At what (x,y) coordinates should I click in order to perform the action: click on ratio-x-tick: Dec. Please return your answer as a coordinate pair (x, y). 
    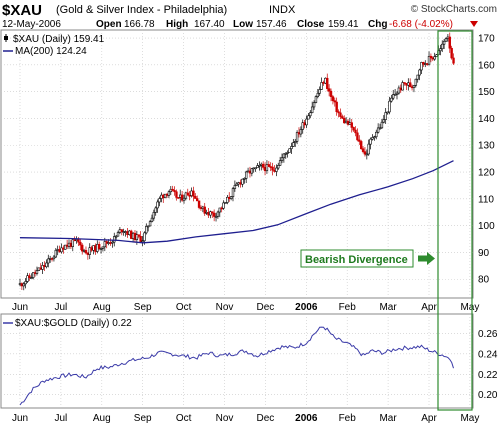
    Looking at the image, I should click on (266, 418).